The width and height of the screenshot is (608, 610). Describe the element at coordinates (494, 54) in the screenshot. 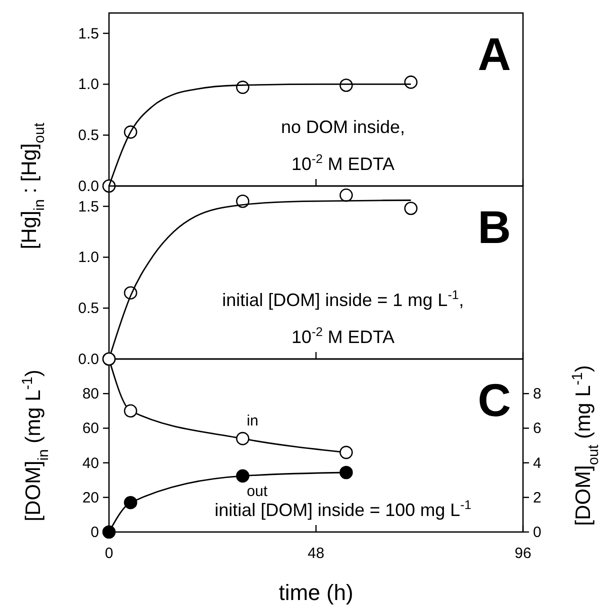

I see `chart-title: A` at that location.